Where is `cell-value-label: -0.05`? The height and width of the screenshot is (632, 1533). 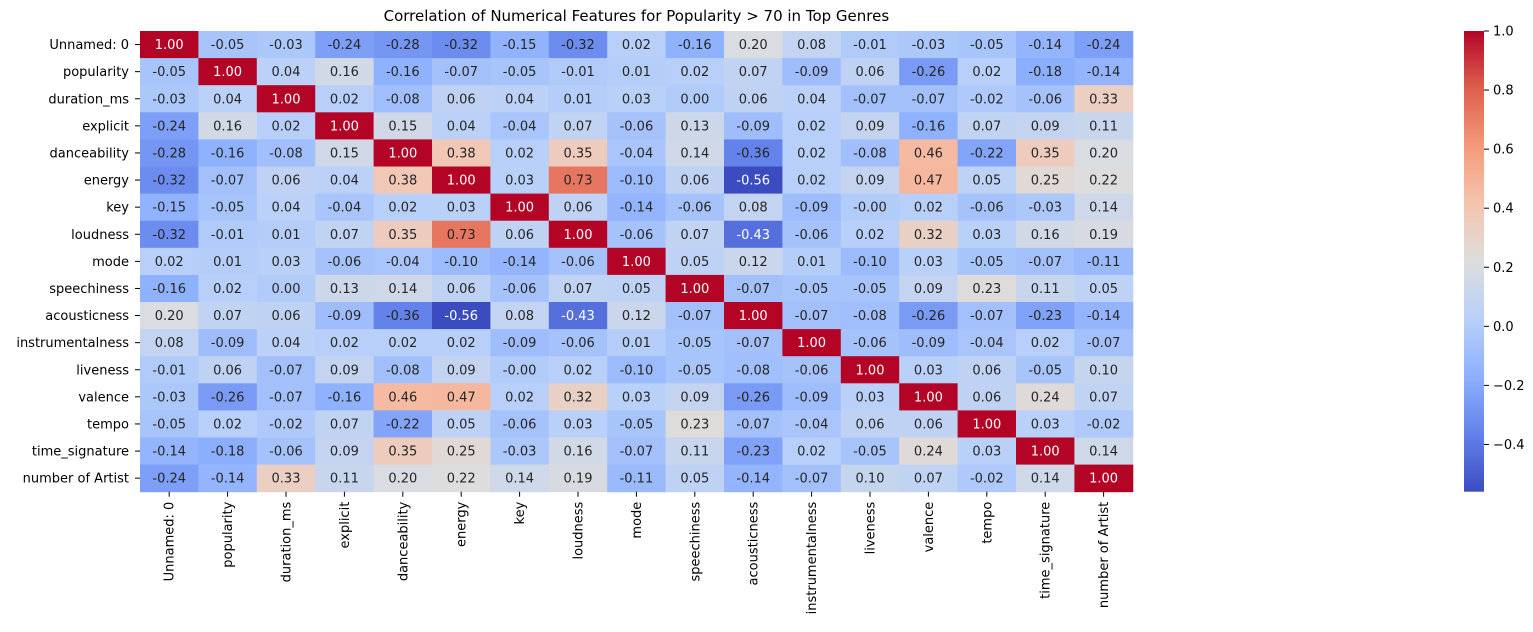 cell-value-label: -0.05 is located at coordinates (695, 343).